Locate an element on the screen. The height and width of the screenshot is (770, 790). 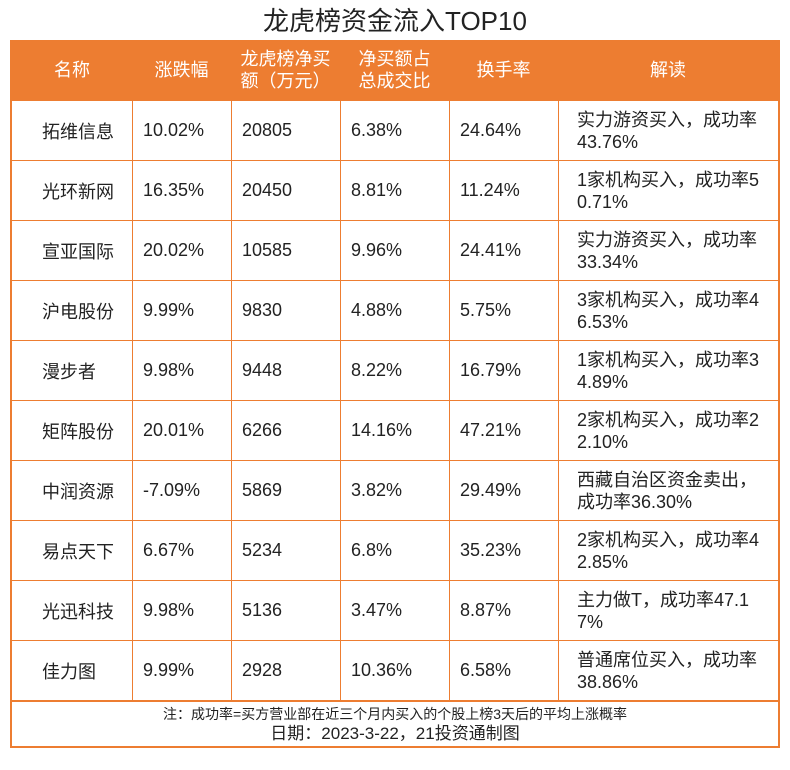
table-cell: 漫步者 is located at coordinates (72, 370).